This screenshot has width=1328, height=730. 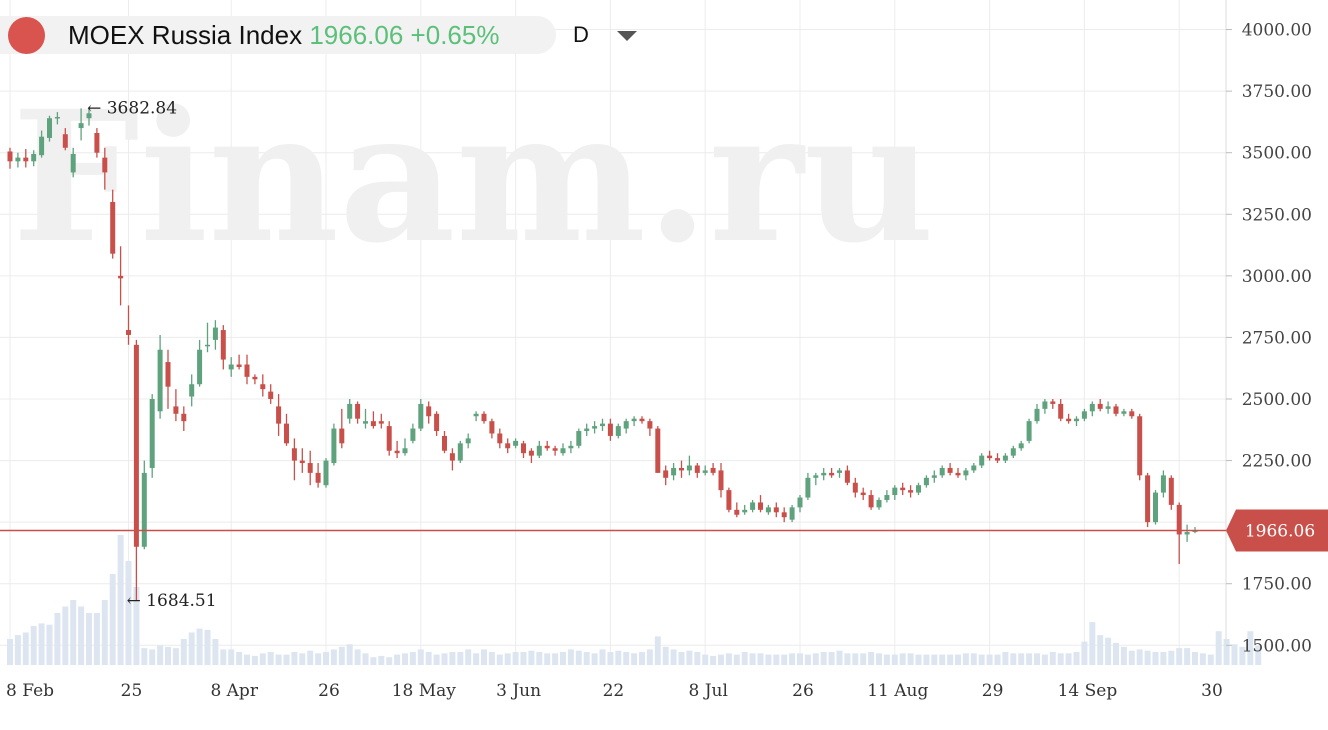 What do you see at coordinates (581, 34) in the screenshot?
I see `timeframe-selector: D` at bounding box center [581, 34].